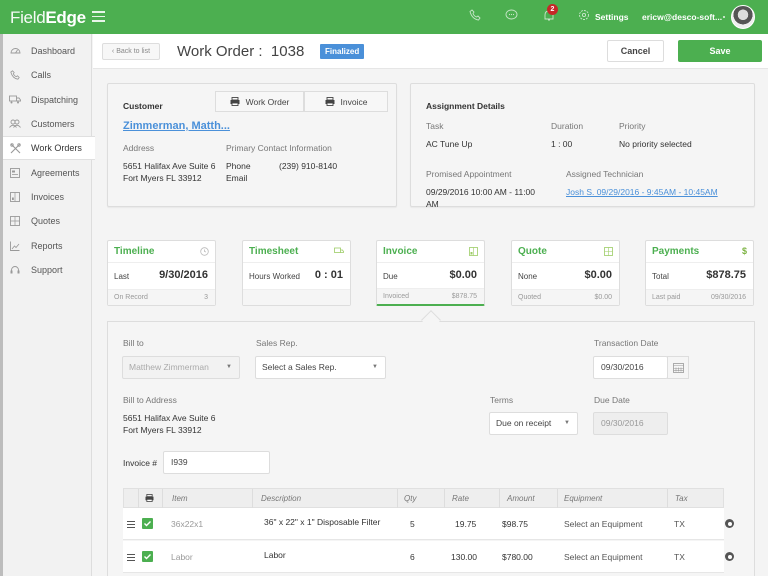 The width and height of the screenshot is (768, 576). I want to click on app-logo: FieldEdge, so click(48, 18).